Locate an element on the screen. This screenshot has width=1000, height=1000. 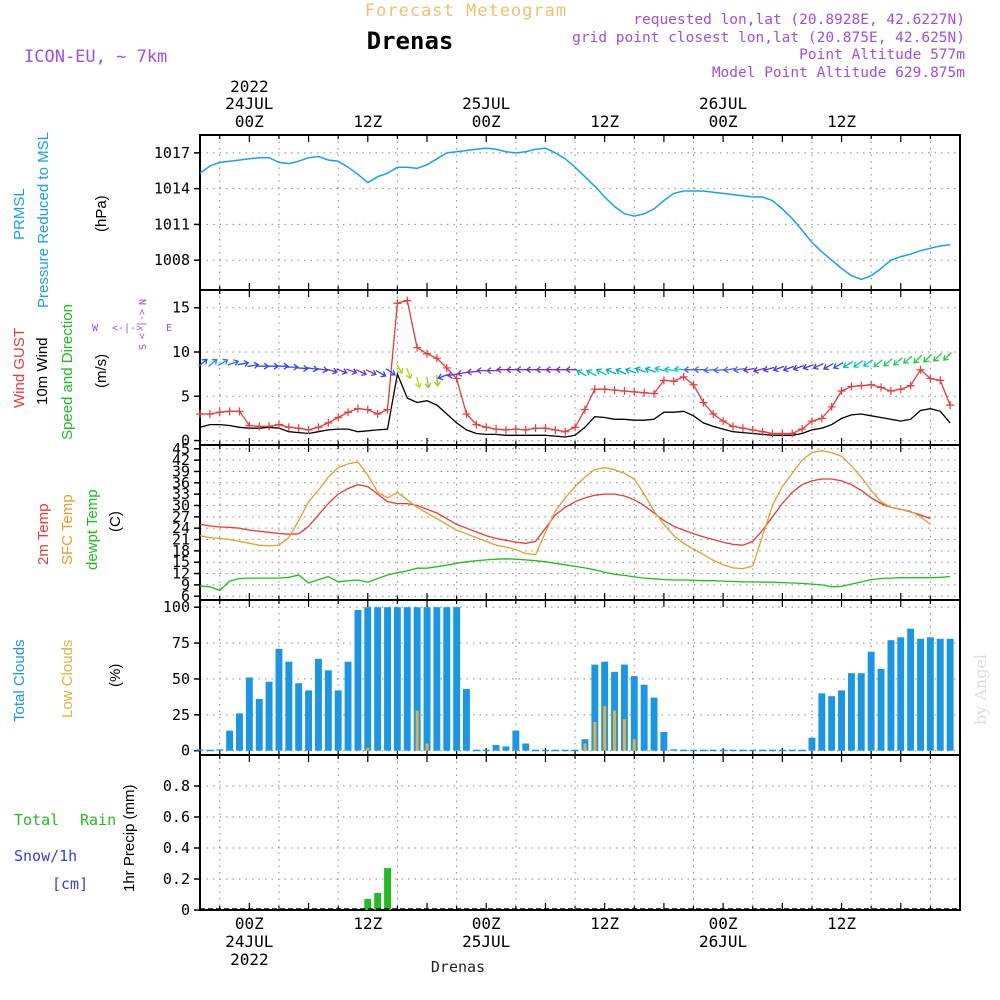
temperature-series is located at coordinates (575, 521).